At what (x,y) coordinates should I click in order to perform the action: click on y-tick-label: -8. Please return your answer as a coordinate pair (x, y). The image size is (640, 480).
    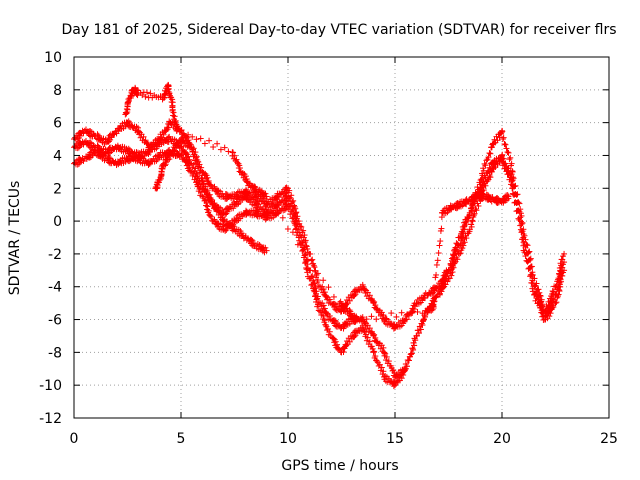
    Looking at the image, I should click on (55, 353).